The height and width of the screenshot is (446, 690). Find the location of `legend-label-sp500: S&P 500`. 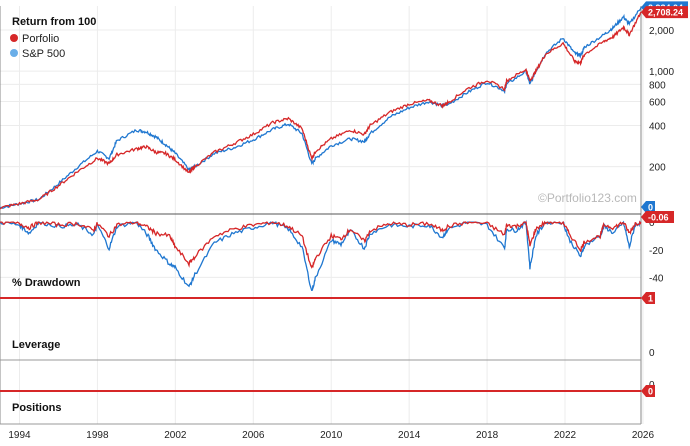

legend-label-sp500: S&P 500 is located at coordinates (43, 54).